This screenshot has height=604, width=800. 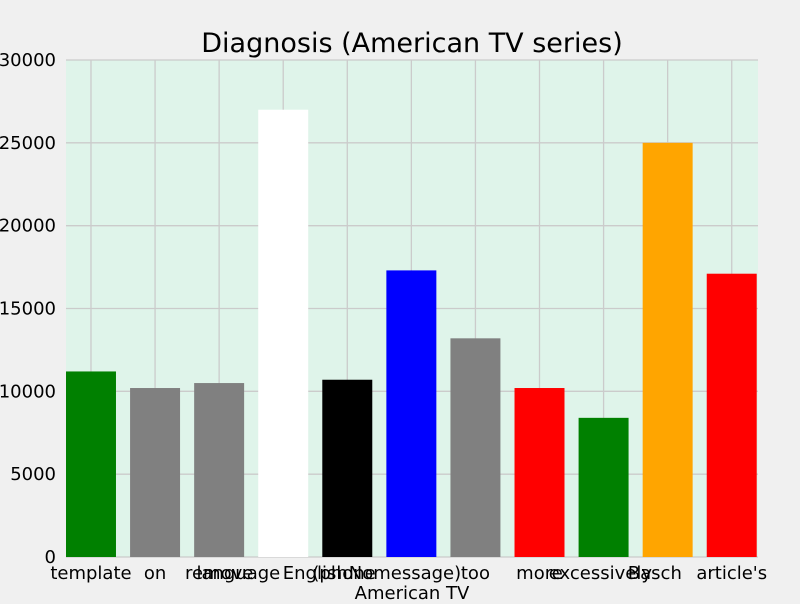 I want to click on x-tick-label: Nomessage), so click(x=405, y=573).